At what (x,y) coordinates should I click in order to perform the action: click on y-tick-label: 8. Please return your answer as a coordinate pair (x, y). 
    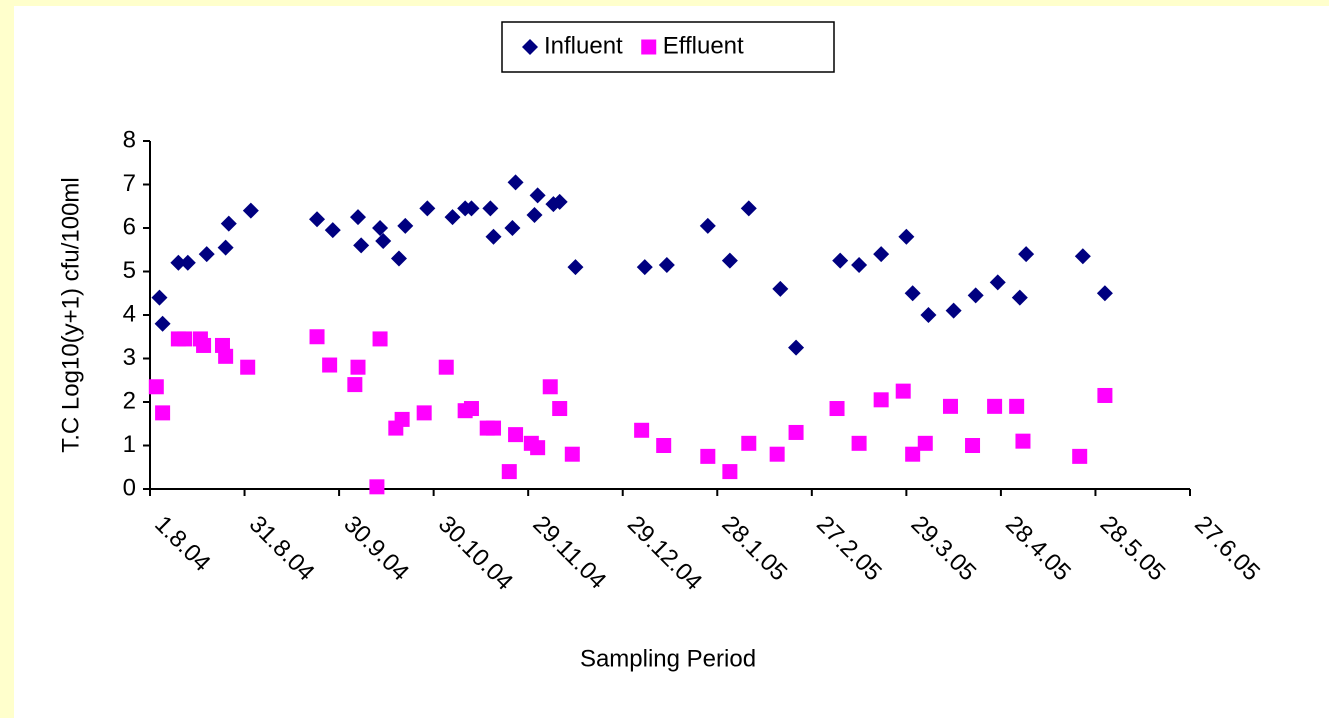
    Looking at the image, I should click on (129, 139).